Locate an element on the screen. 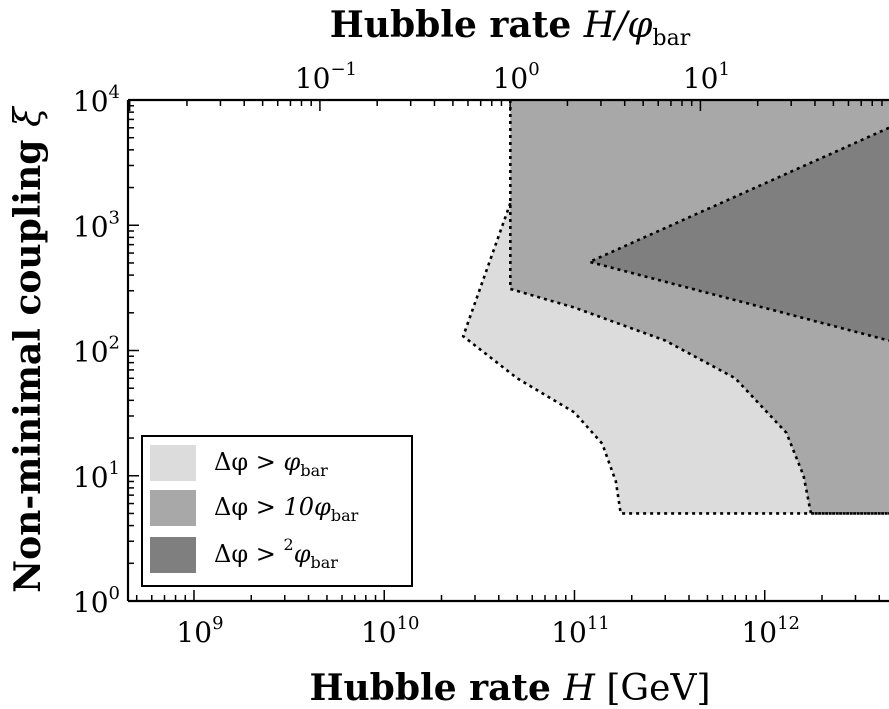 The width and height of the screenshot is (889, 709). y-tick-labels: 10⁰ 10¹ 10² 10³ 10⁴ is located at coordinates (96, 350).